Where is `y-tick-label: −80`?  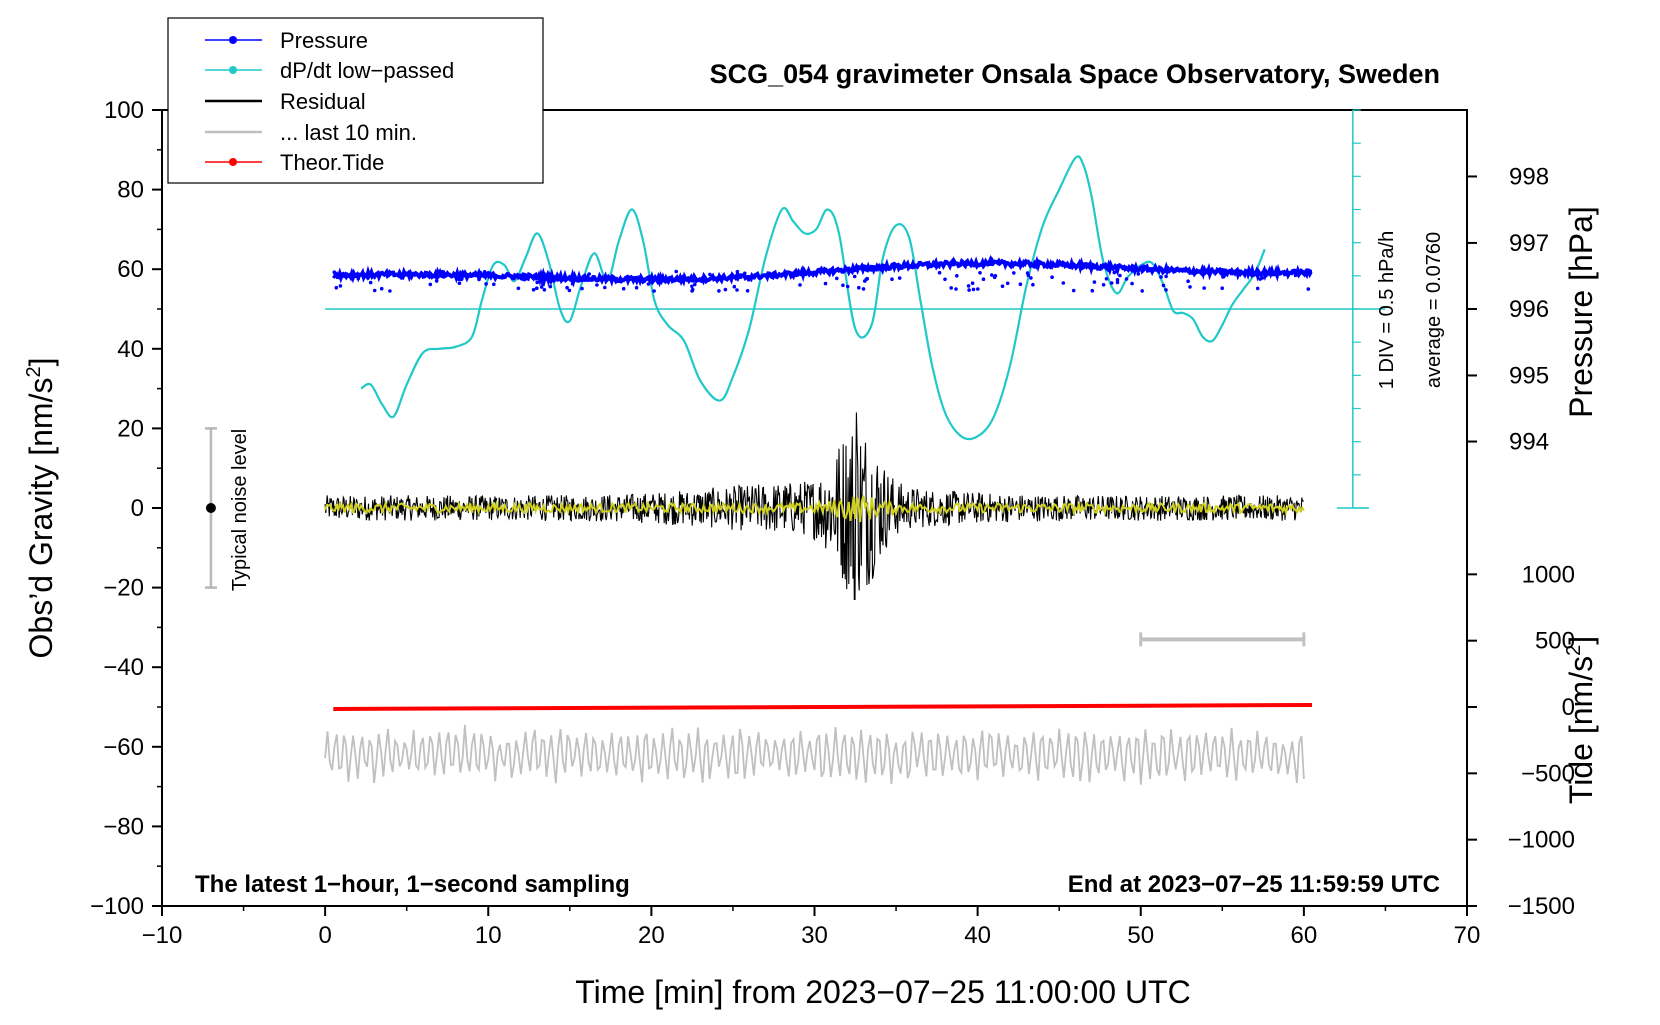 y-tick-label: −80 is located at coordinates (123, 826).